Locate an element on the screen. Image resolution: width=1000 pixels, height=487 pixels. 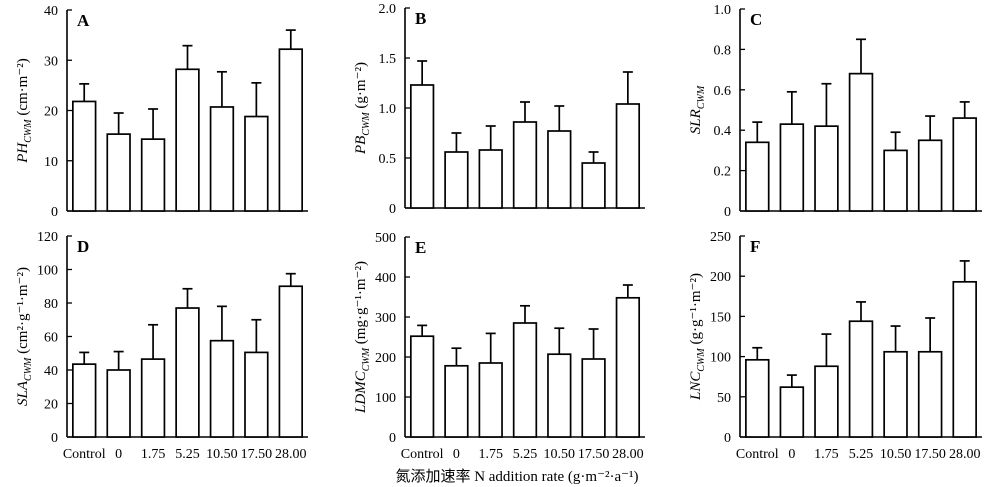
y-tick-label: 120 is located at coordinates (47, 237).